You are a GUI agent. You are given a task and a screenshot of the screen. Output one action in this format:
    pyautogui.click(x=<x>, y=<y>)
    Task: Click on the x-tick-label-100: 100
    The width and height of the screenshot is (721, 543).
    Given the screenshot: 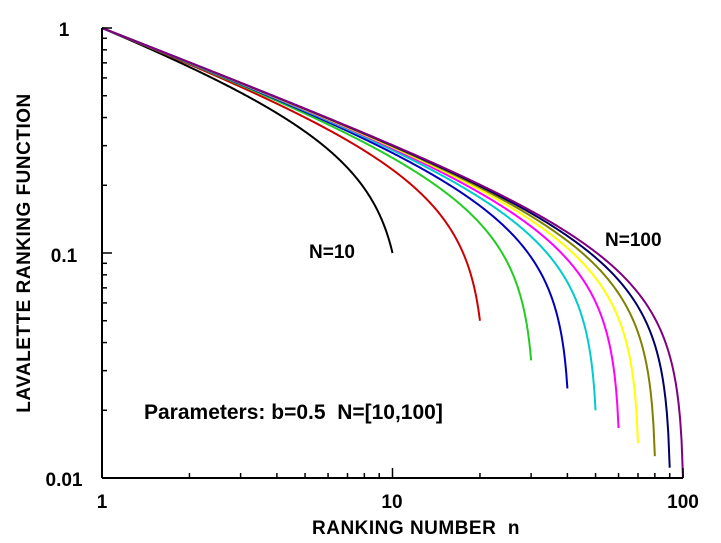 What is the action you would take?
    pyautogui.click(x=683, y=502)
    